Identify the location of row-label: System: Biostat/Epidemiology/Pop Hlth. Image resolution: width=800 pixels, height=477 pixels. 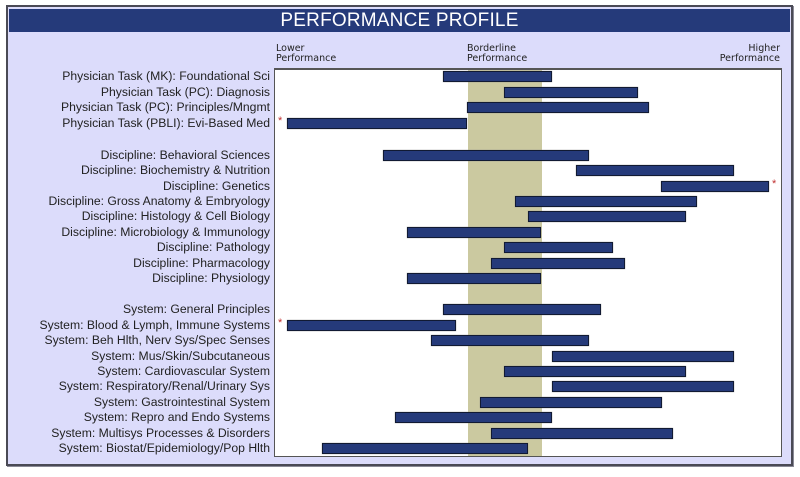
(164, 448).